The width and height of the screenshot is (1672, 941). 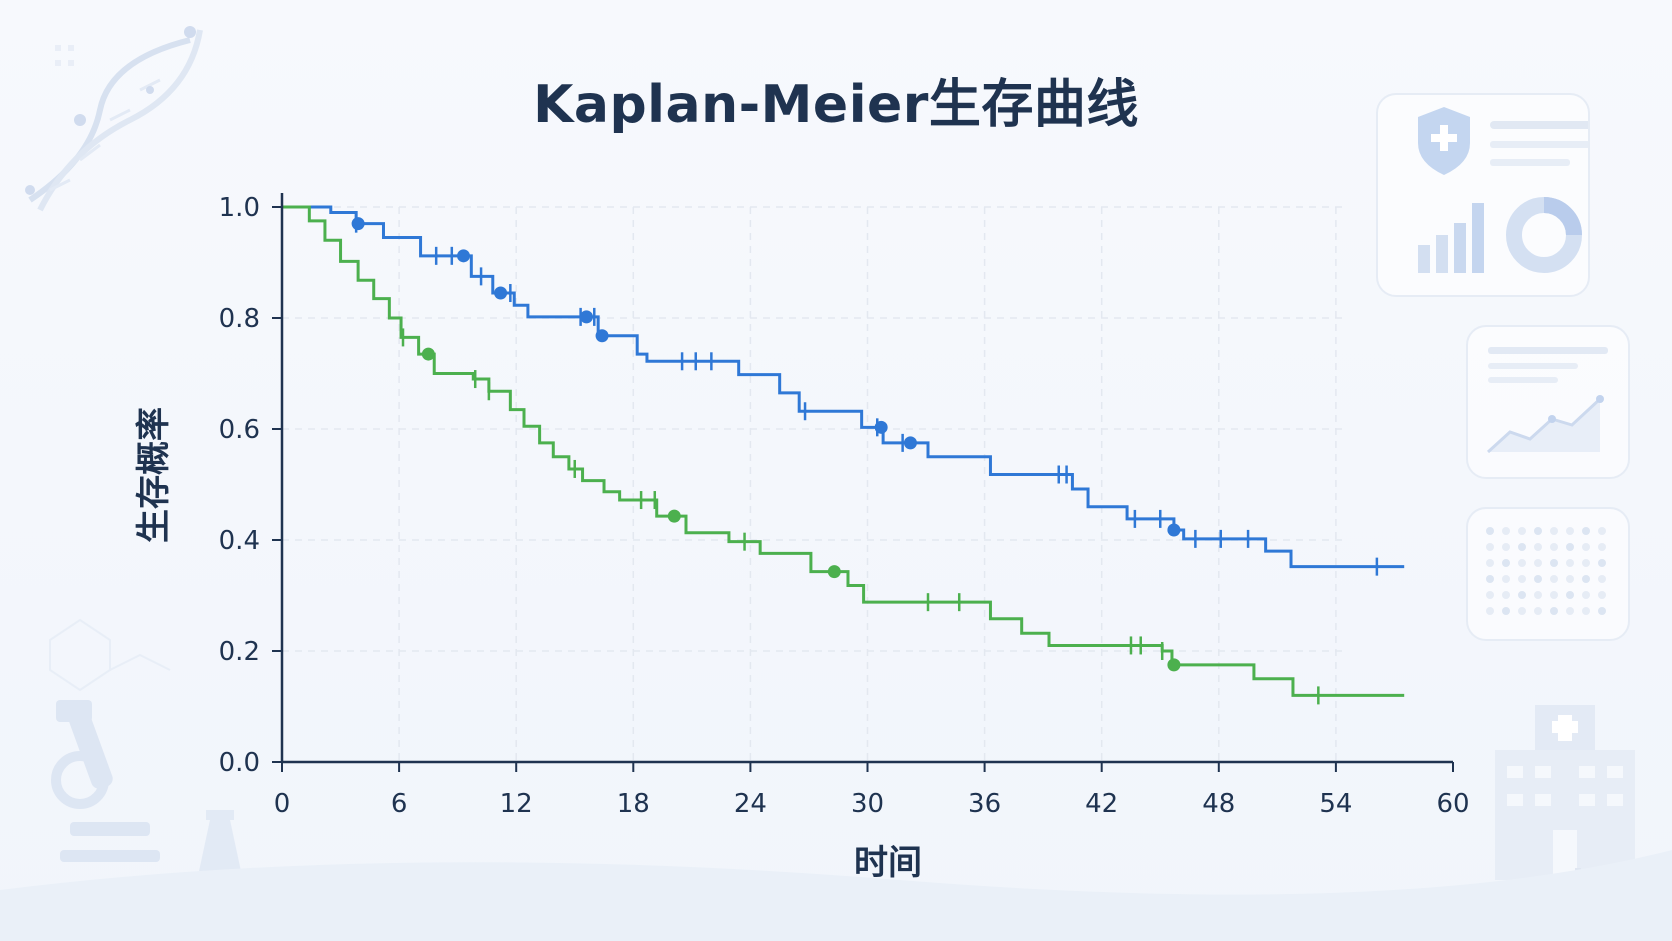 What do you see at coordinates (1335, 804) in the screenshot?
I see `x-tick-label: 54` at bounding box center [1335, 804].